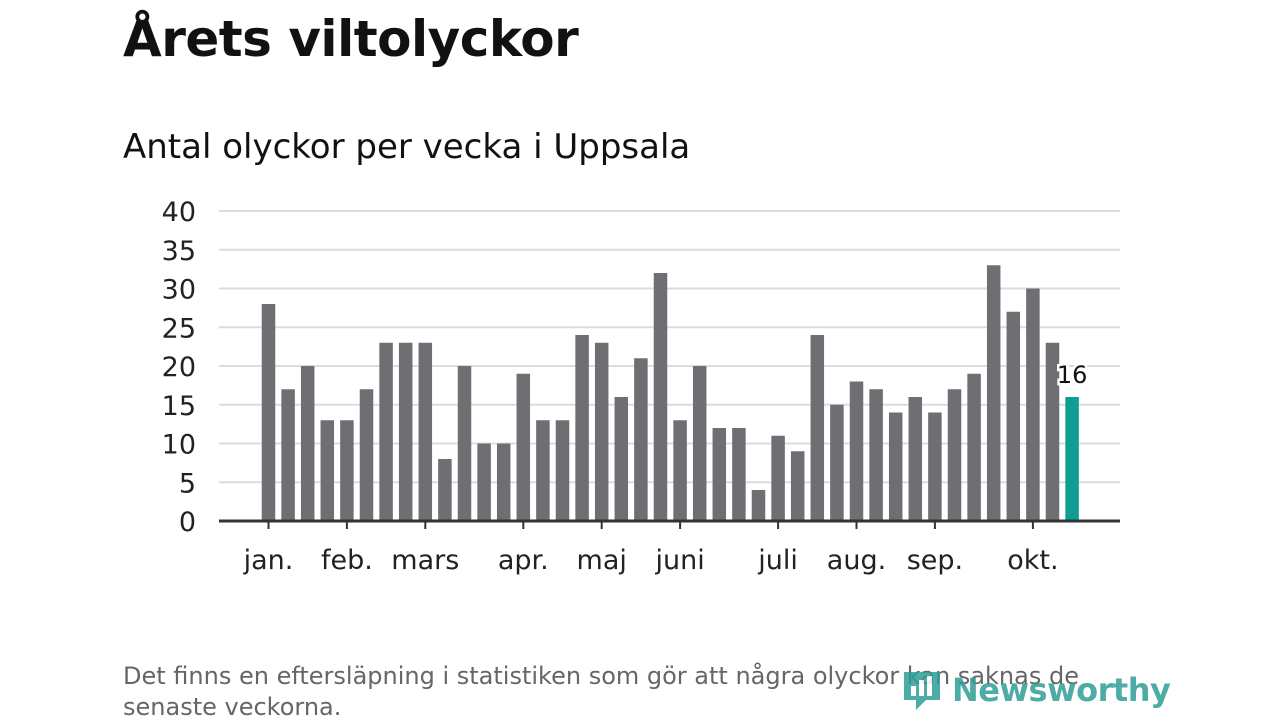 This screenshot has height=723, width=1280. I want to click on logo-text: Newsworthy, so click(1061, 690).